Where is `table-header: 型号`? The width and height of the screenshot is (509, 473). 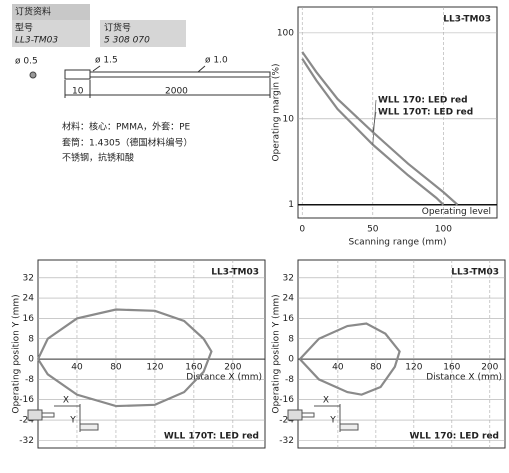
table-header: 型号 is located at coordinates (24, 28).